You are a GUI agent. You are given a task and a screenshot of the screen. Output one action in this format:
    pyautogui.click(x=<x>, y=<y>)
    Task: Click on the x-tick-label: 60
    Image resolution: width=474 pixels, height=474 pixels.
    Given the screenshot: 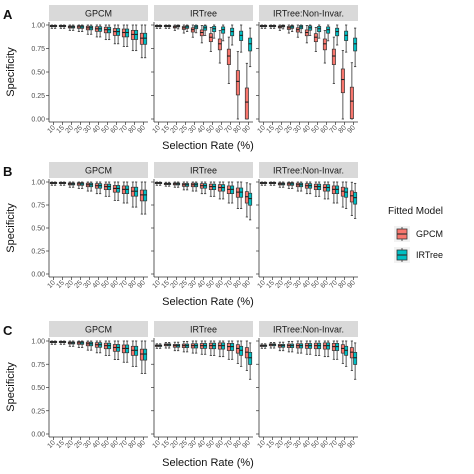 What is the action you would take?
    pyautogui.click(x=219, y=129)
    